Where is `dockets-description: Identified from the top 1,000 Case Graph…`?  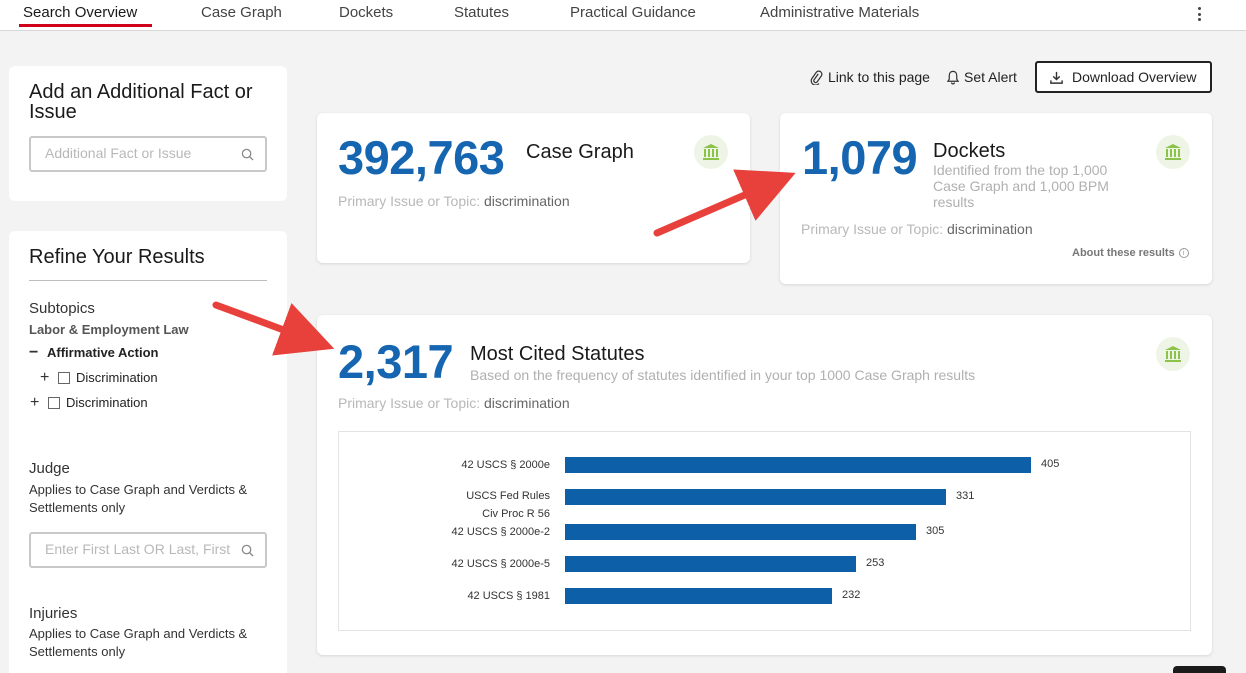
dockets-description: Identified from the top 1,000 Case Graph… is located at coordinates (1021, 186).